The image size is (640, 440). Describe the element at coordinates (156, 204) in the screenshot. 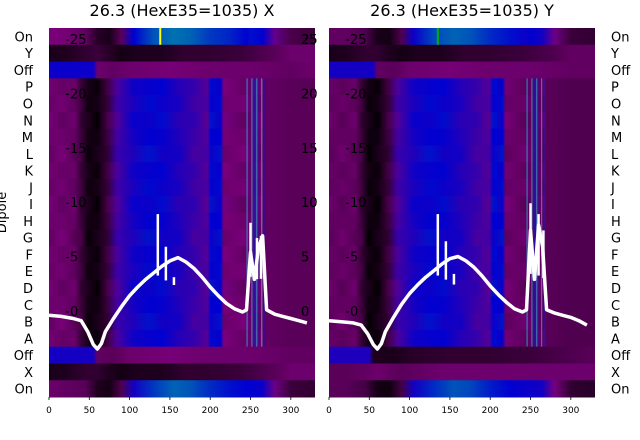

I see `body-row-i` at that location.